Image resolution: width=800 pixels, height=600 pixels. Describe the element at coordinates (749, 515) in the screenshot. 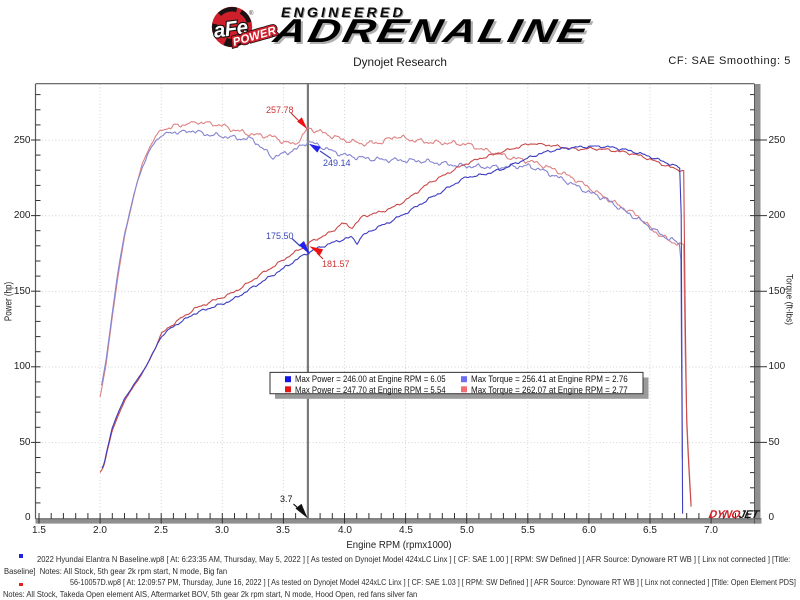

I see `svg-text: JET` at that location.